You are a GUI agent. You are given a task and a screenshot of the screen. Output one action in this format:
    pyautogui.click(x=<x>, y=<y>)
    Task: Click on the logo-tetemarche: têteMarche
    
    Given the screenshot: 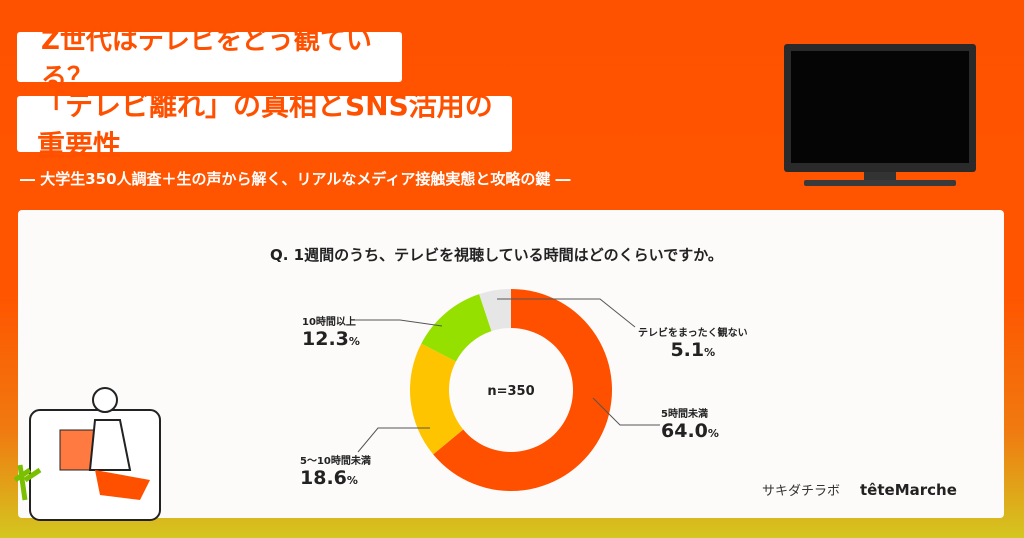 What is the action you would take?
    pyautogui.click(x=908, y=489)
    